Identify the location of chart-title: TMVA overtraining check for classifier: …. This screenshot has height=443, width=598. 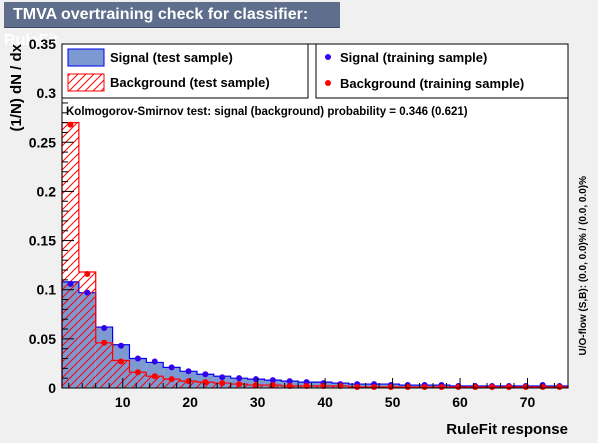
(172, 25).